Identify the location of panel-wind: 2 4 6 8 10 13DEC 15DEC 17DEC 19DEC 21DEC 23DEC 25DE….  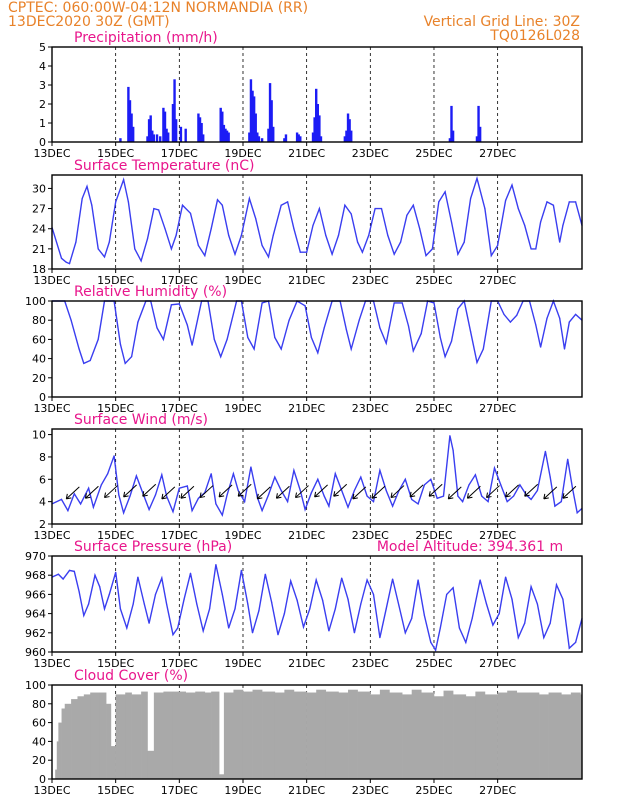
(307, 477).